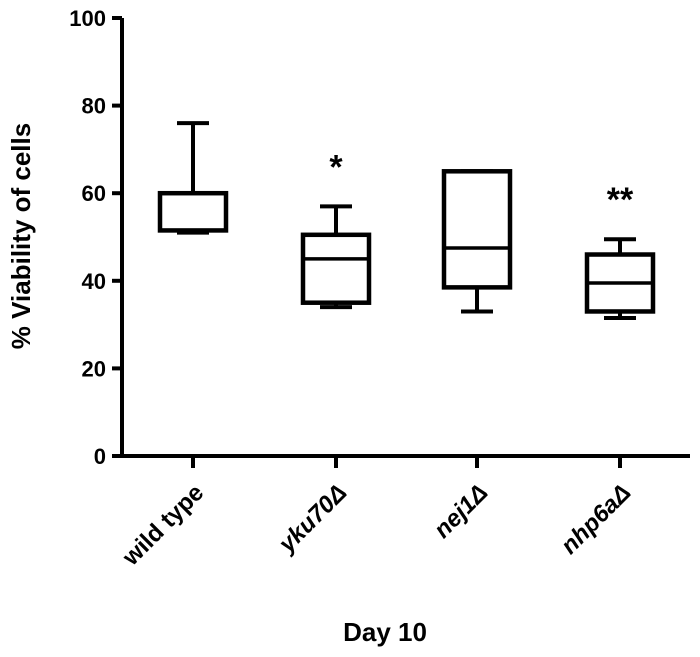 This screenshot has height=657, width=700. Describe the element at coordinates (336, 229) in the screenshot. I see `box-2: *` at that location.